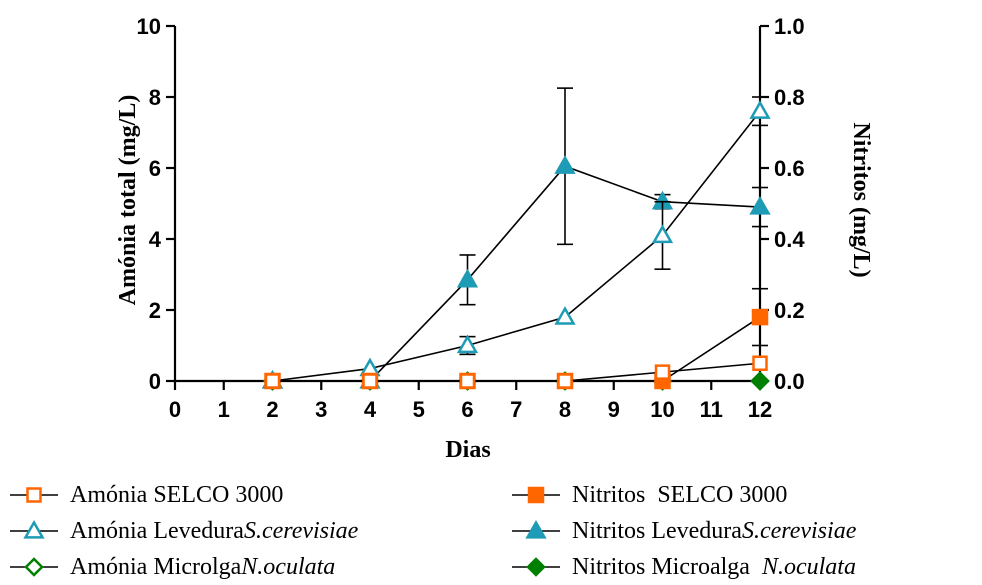  Describe the element at coordinates (467, 409) in the screenshot. I see `x-tick-label: 6` at that location.